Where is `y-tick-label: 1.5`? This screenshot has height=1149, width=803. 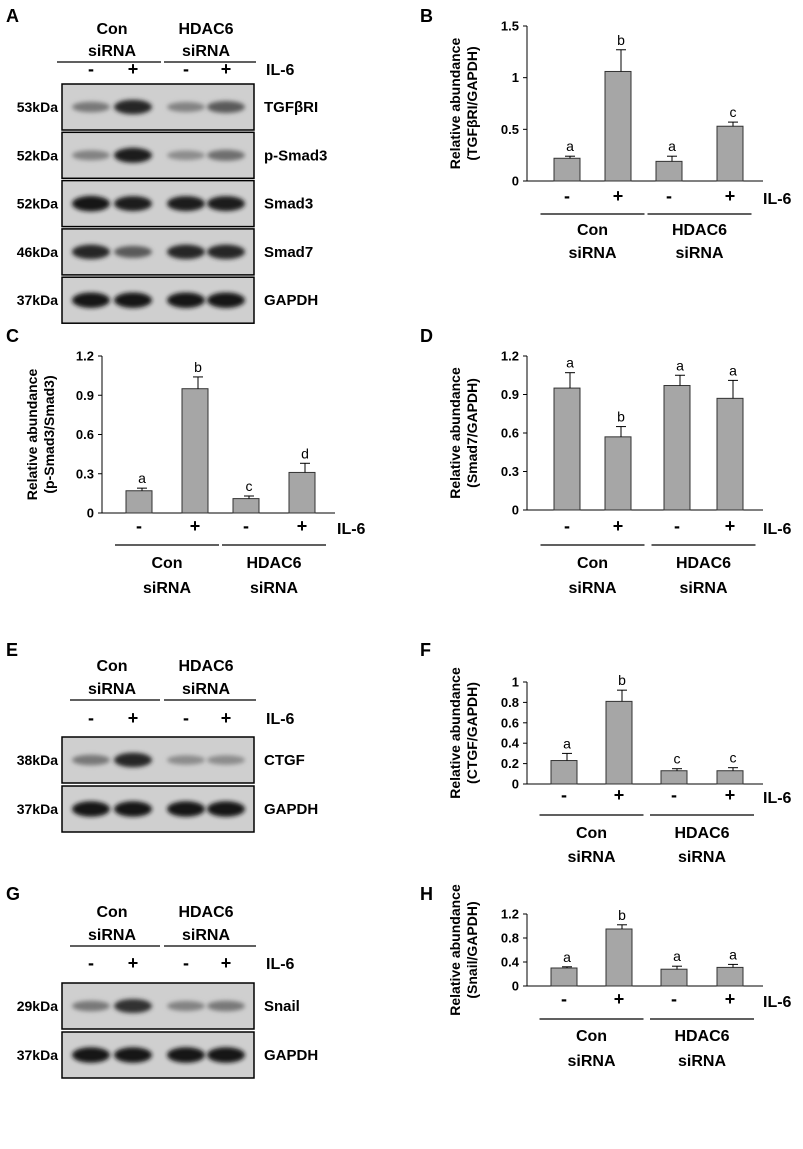
y-tick-label: 1.5 is located at coordinates (510, 26).